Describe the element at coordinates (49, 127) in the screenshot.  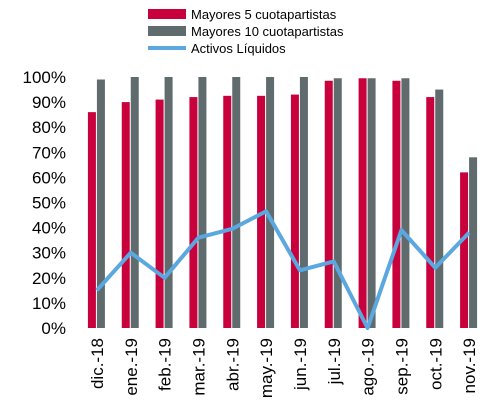
I see `y-tick-label: 80%` at that location.